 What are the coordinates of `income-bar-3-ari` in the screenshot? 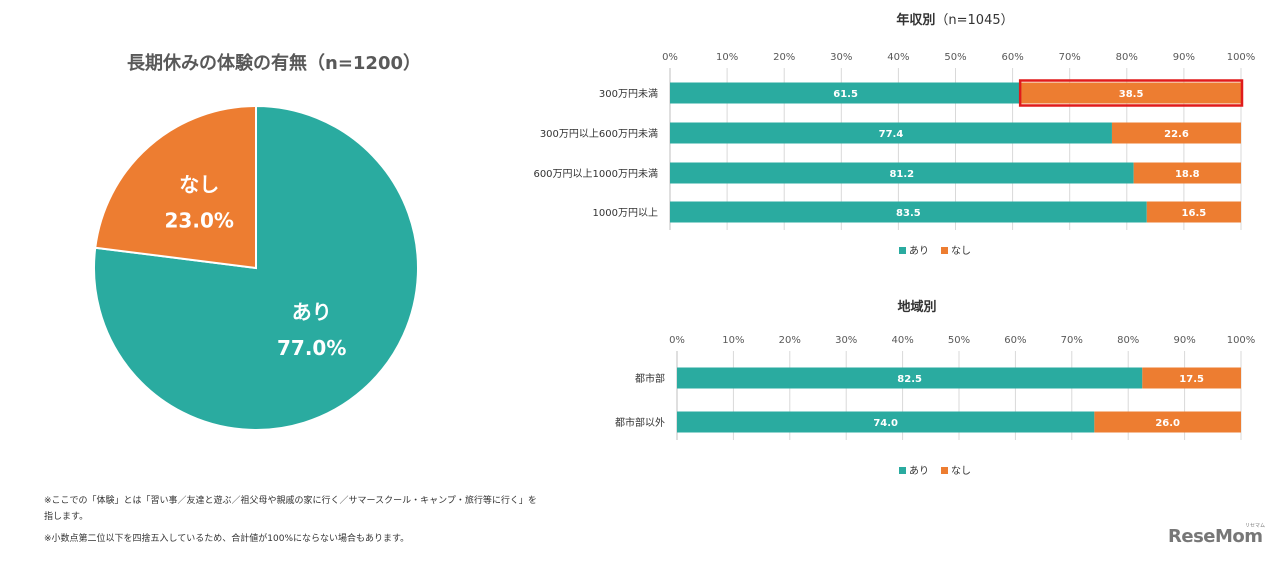 It's located at (908, 212).